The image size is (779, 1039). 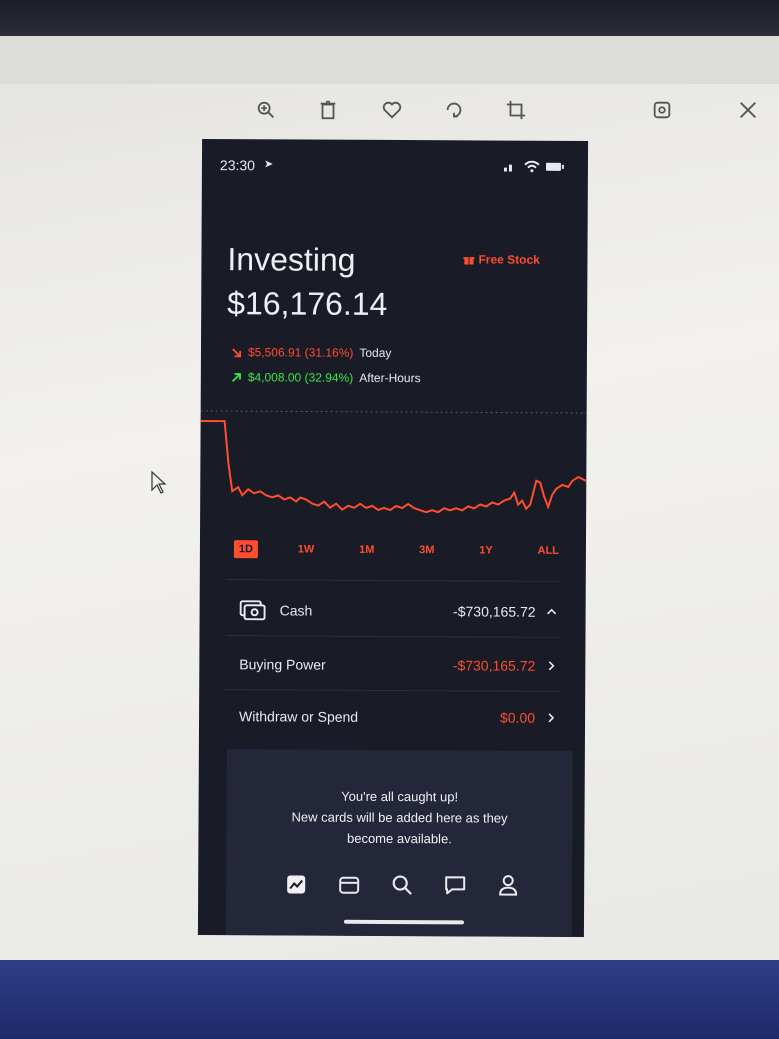 What do you see at coordinates (252, 610) in the screenshot?
I see `cash-icon` at bounding box center [252, 610].